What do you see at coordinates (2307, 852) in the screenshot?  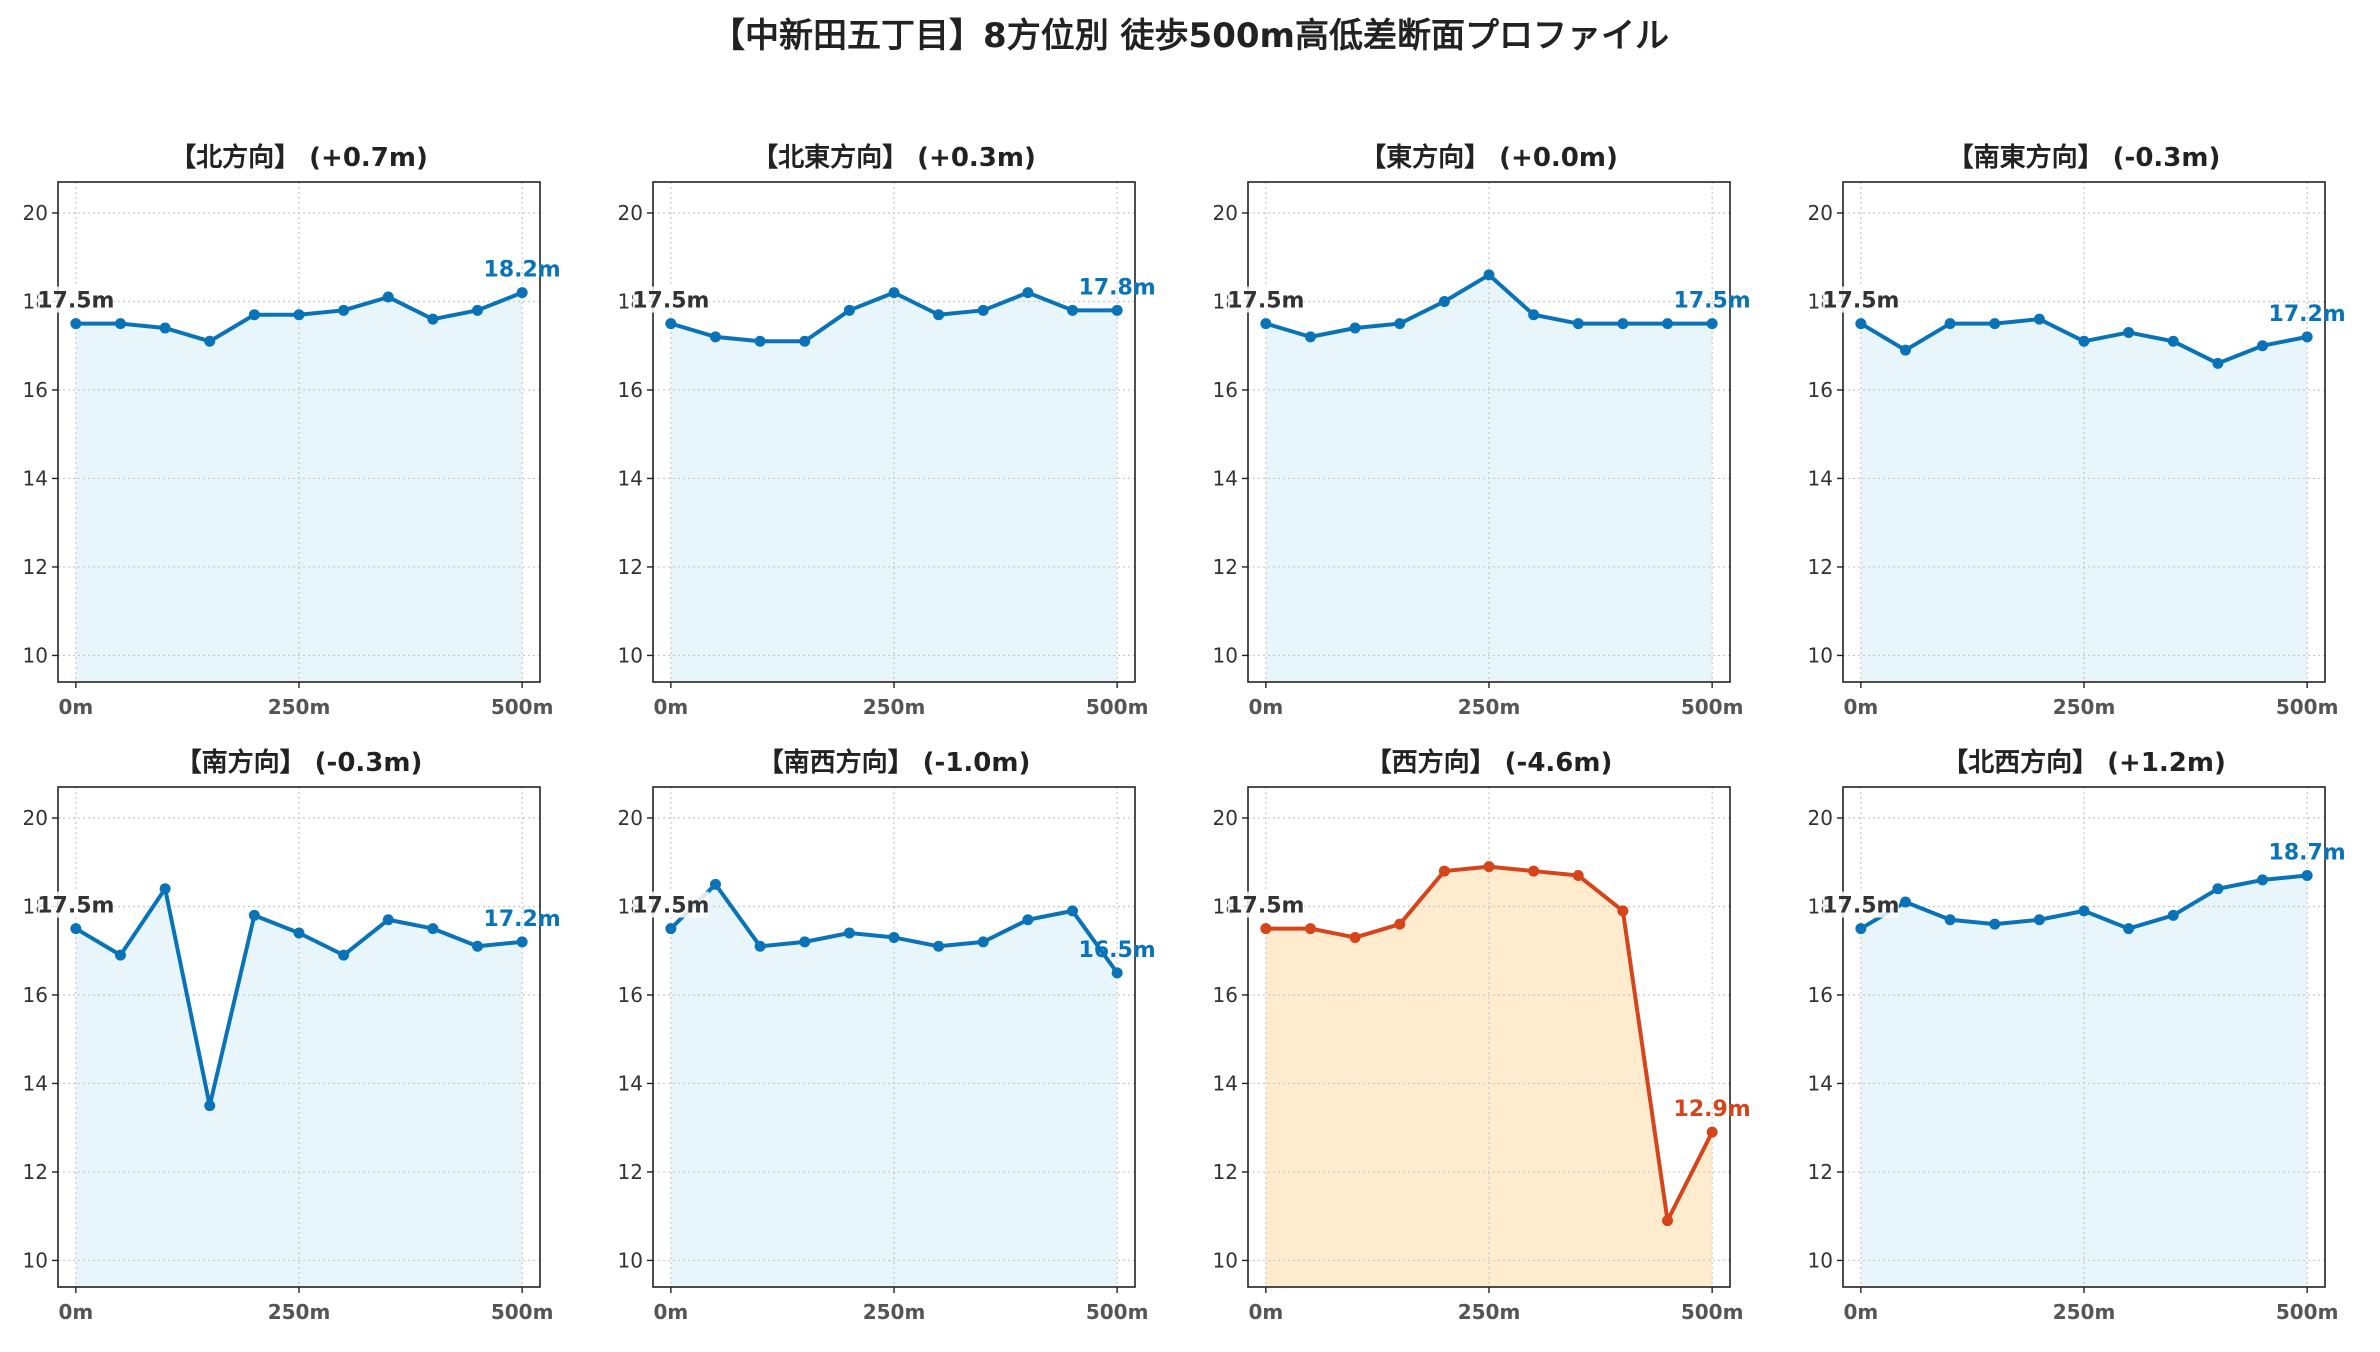 I see `end-label: 18.7m` at bounding box center [2307, 852].